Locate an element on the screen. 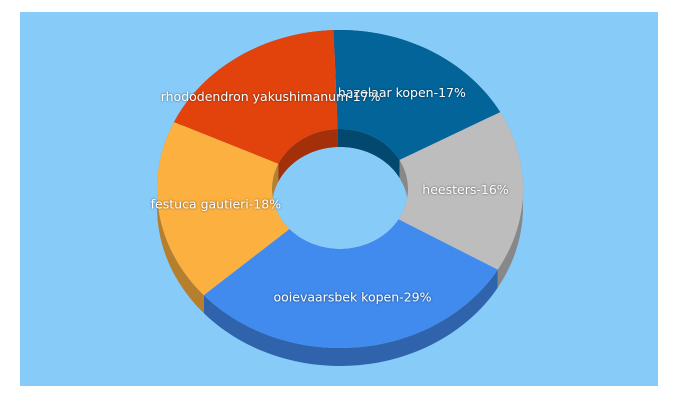 This screenshot has height=400, width=680. data-label: rhododendron yakushimanum-17% is located at coordinates (271, 96).